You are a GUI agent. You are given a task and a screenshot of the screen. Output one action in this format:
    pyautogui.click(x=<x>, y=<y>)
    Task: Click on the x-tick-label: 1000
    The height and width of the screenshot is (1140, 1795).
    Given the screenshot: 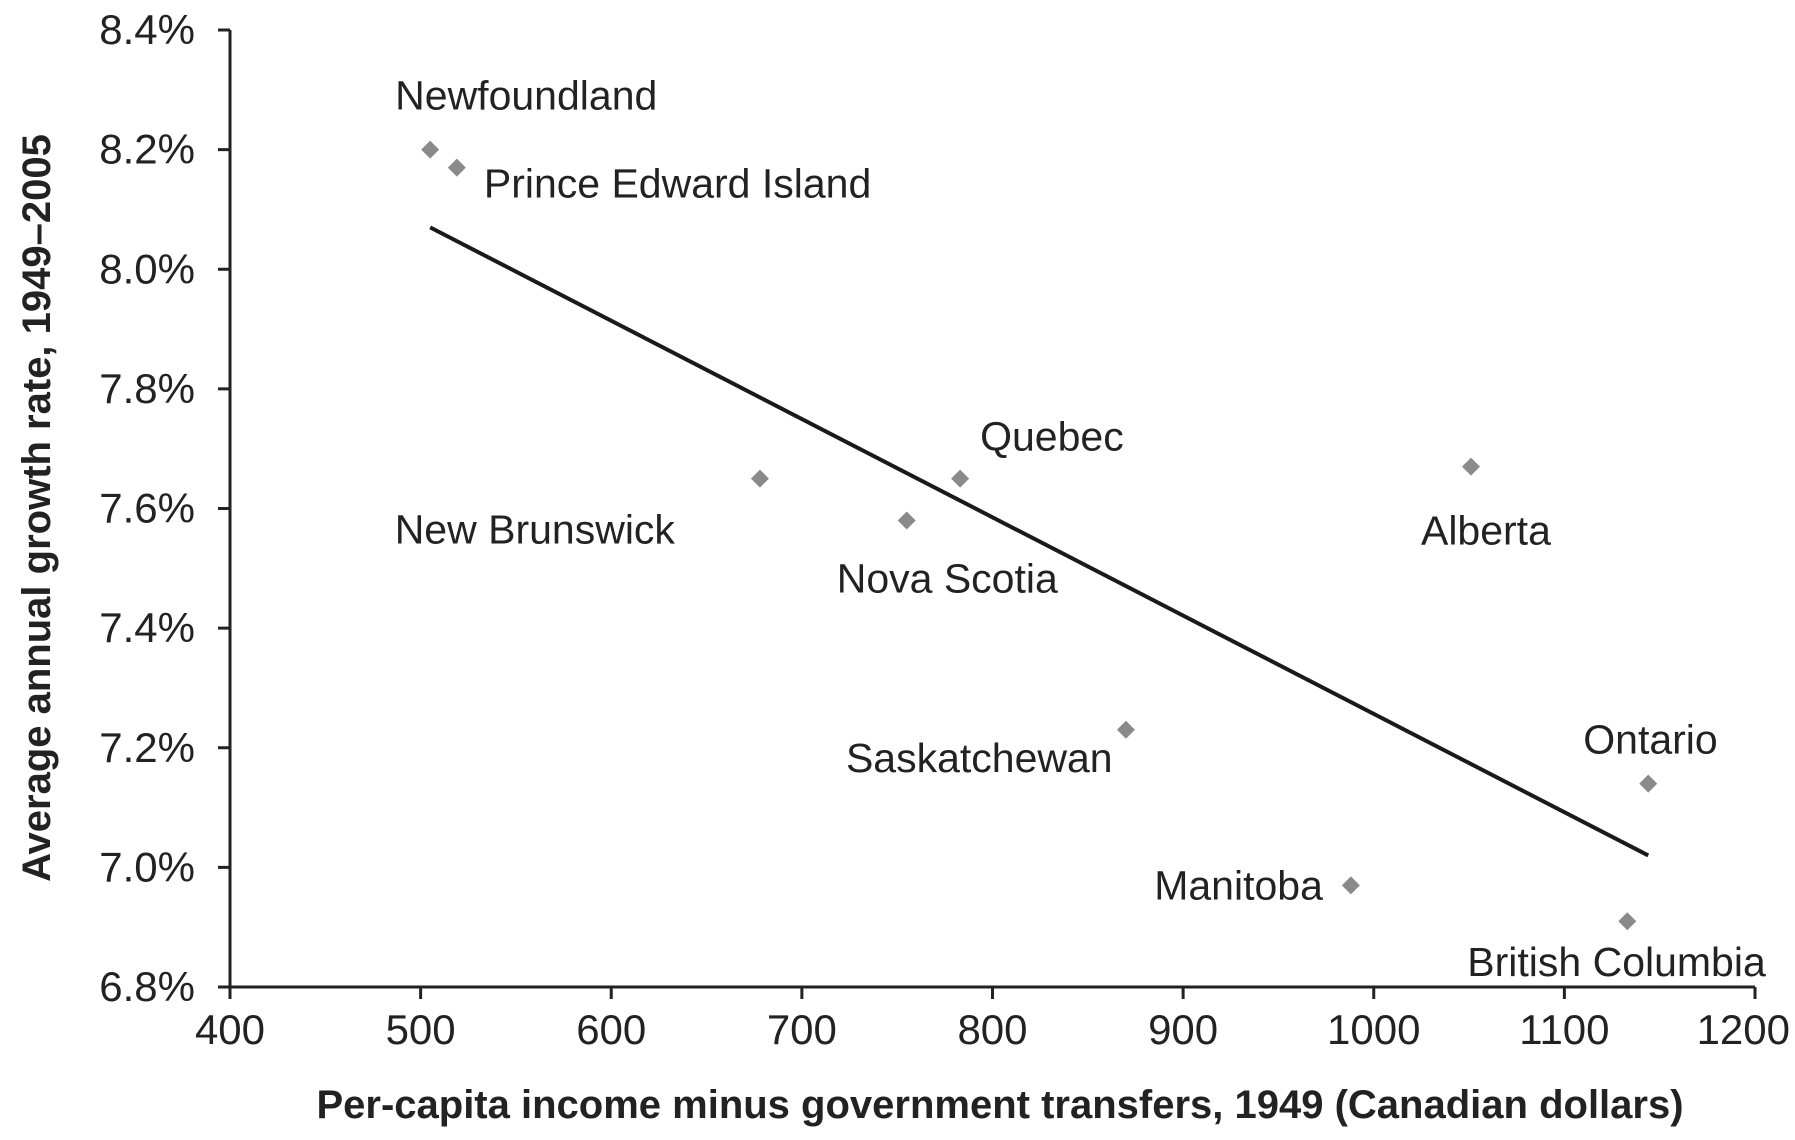 What is the action you would take?
    pyautogui.click(x=1373, y=1029)
    